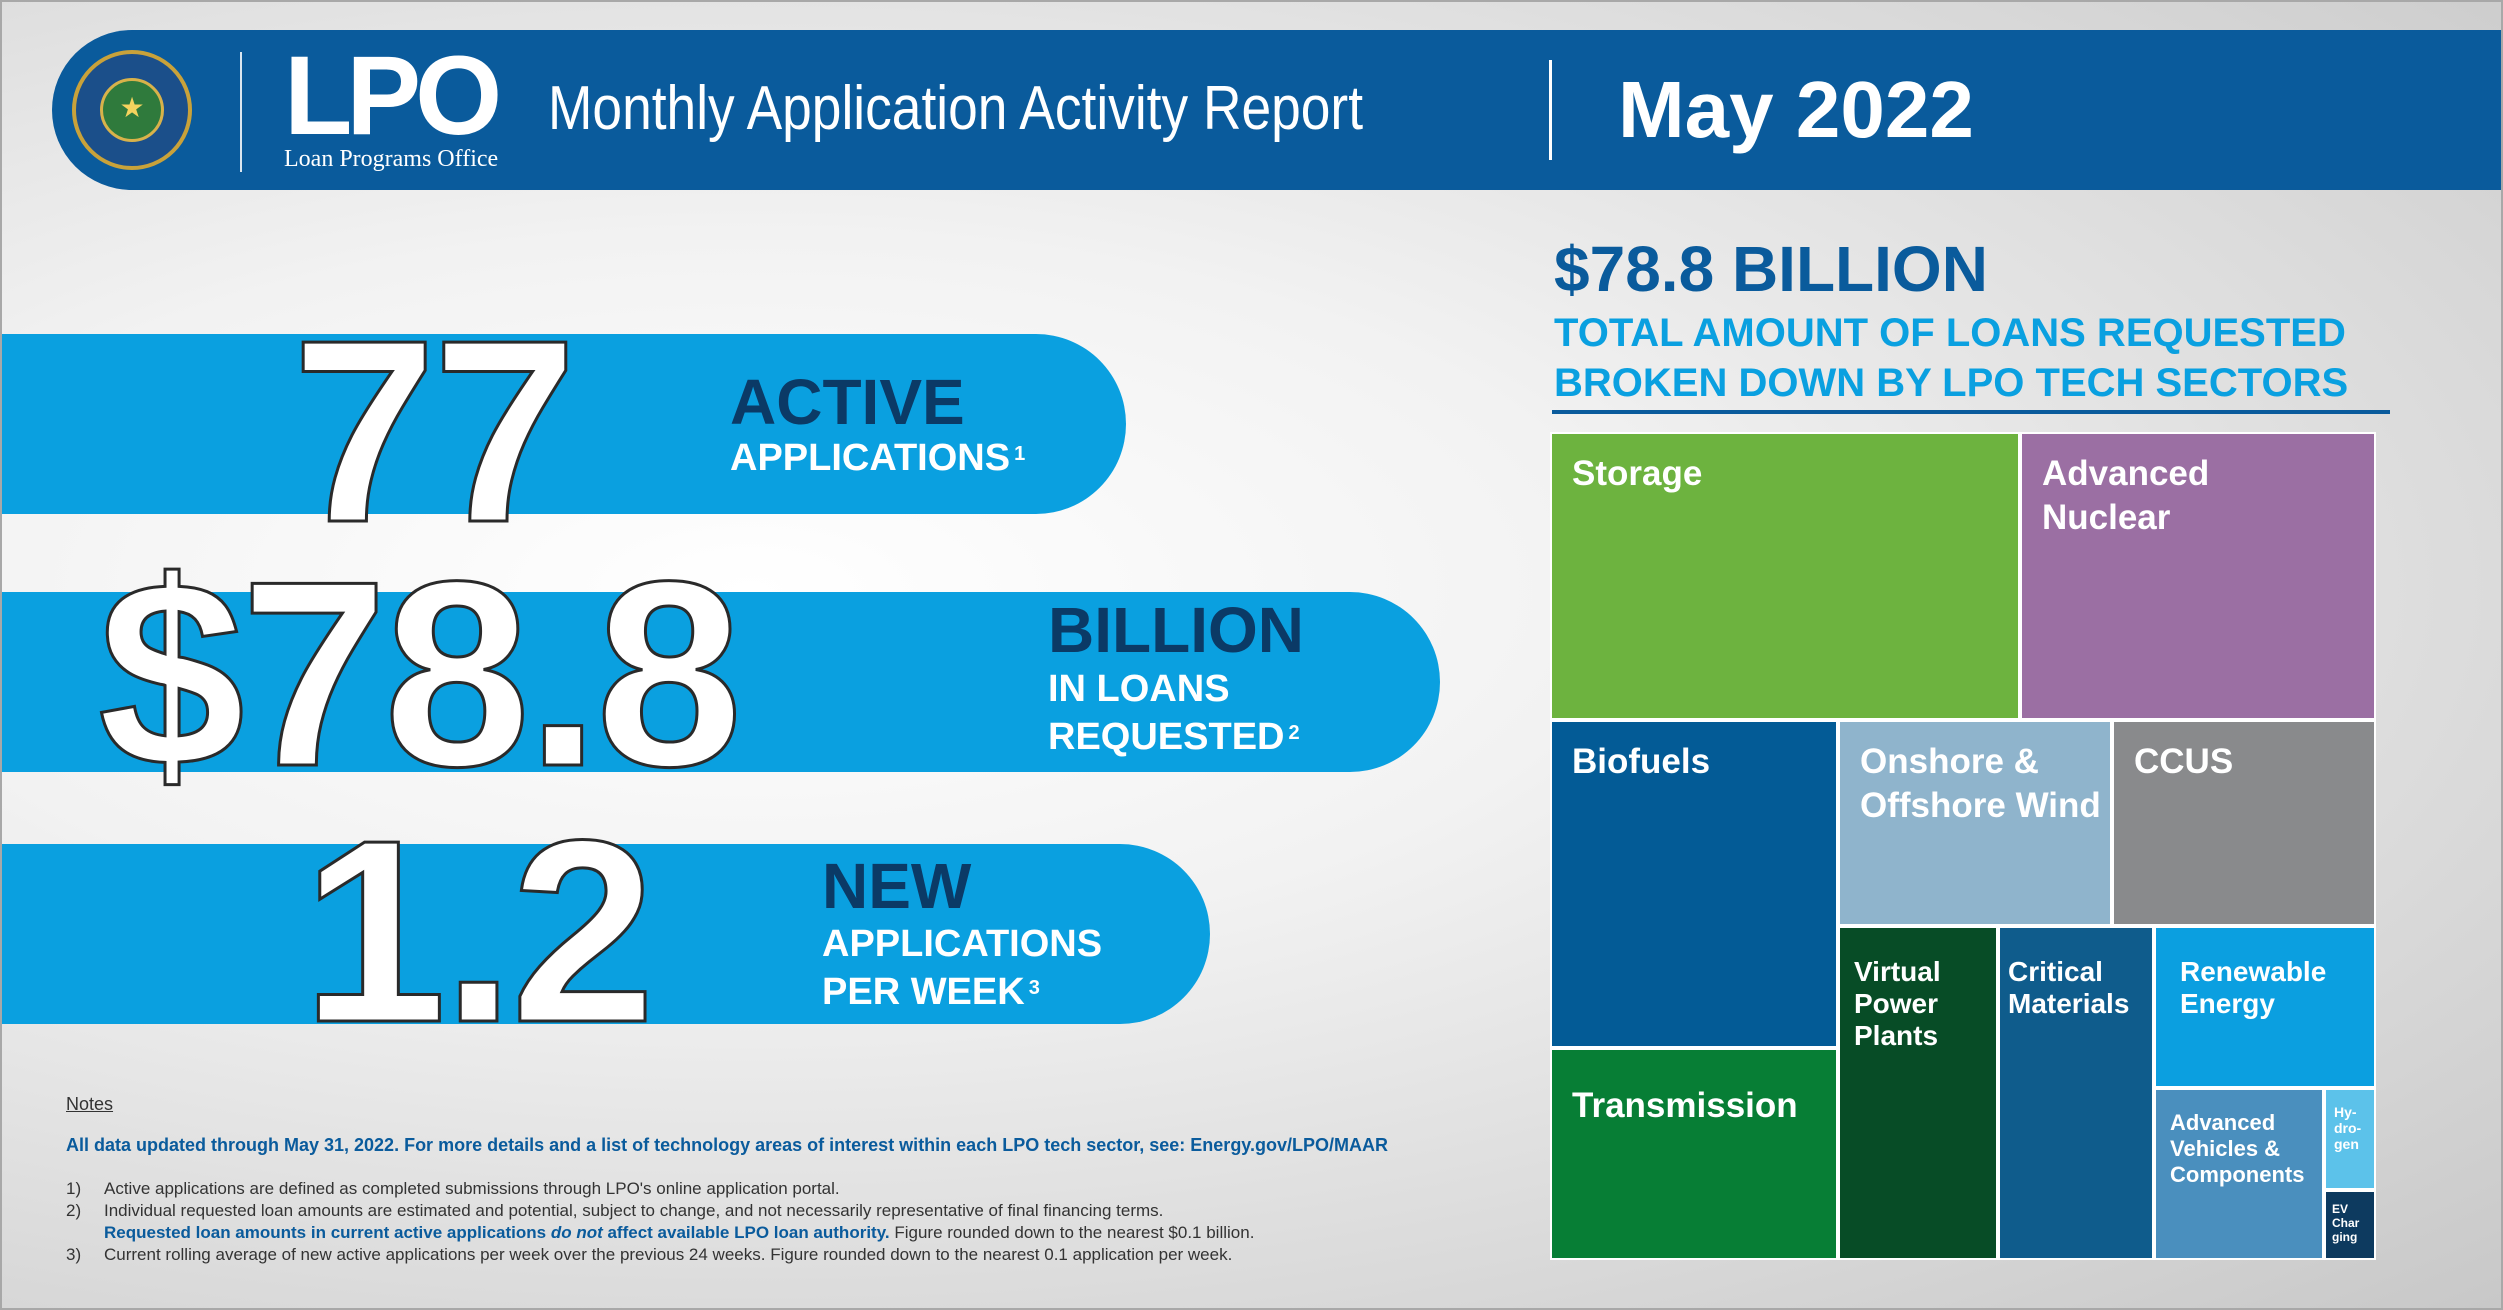 The image size is (2503, 1310). What do you see at coordinates (1694, 1154) in the screenshot?
I see `sector-transmission: Transmission` at bounding box center [1694, 1154].